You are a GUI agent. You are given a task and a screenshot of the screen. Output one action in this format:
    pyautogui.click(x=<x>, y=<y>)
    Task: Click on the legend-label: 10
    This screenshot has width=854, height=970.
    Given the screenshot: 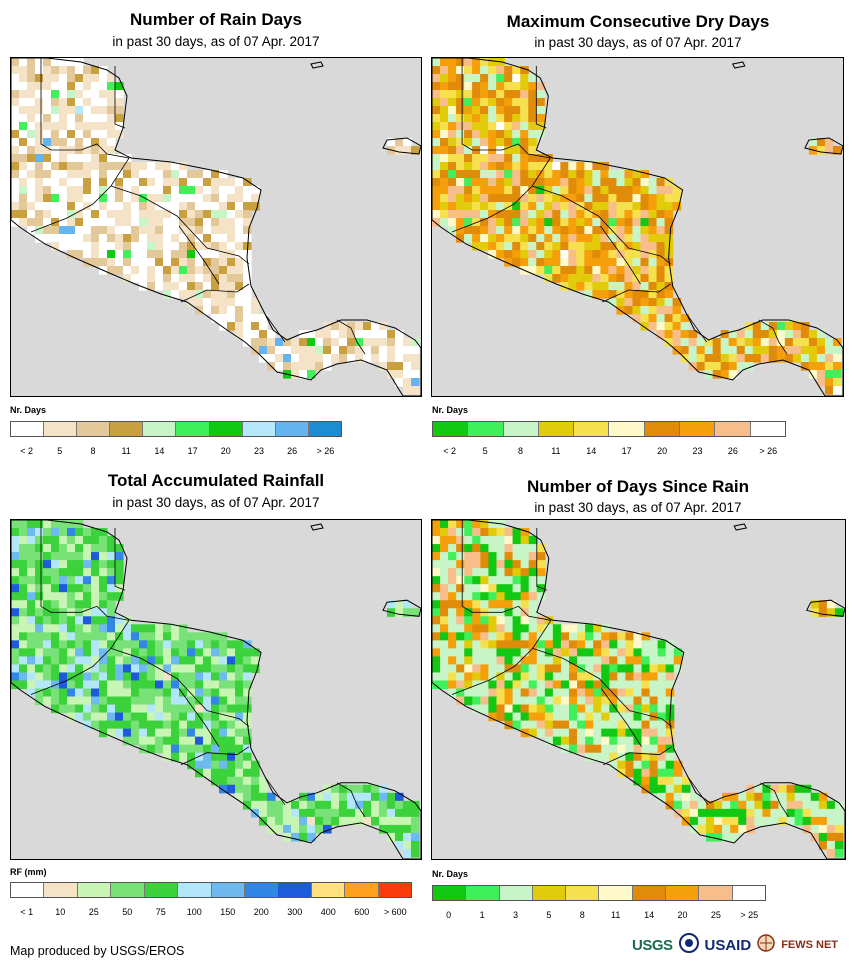 What is the action you would take?
    pyautogui.click(x=60, y=912)
    